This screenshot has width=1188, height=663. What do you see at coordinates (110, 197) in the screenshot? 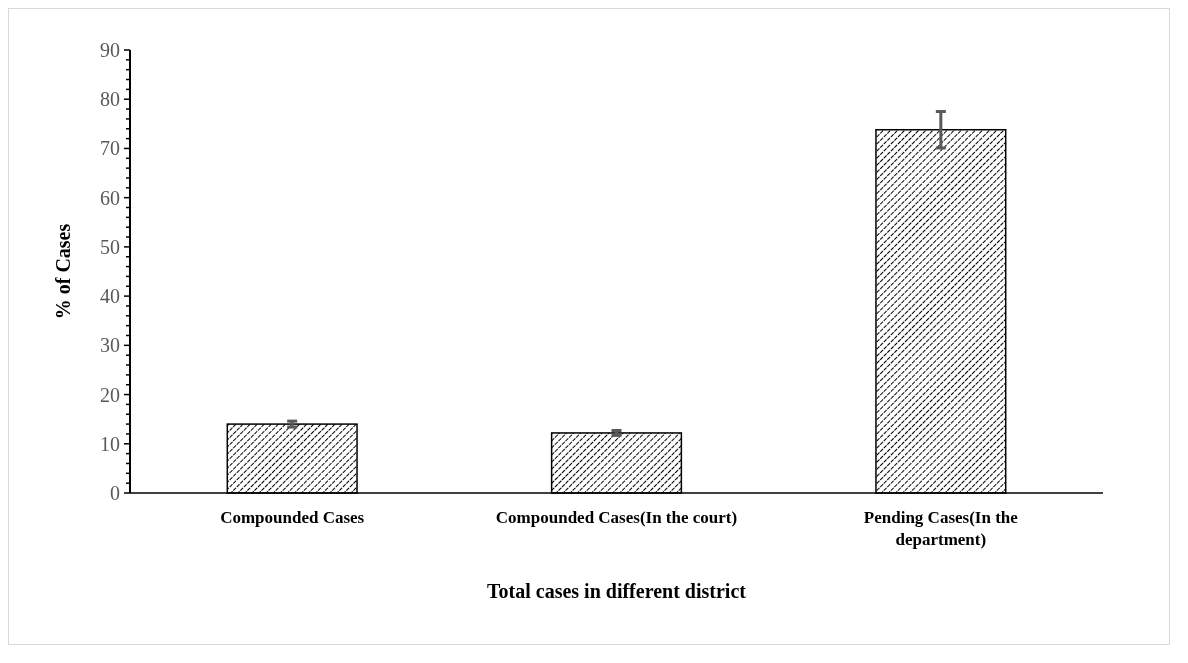
I see `y-tick-label: 60` at bounding box center [110, 197].